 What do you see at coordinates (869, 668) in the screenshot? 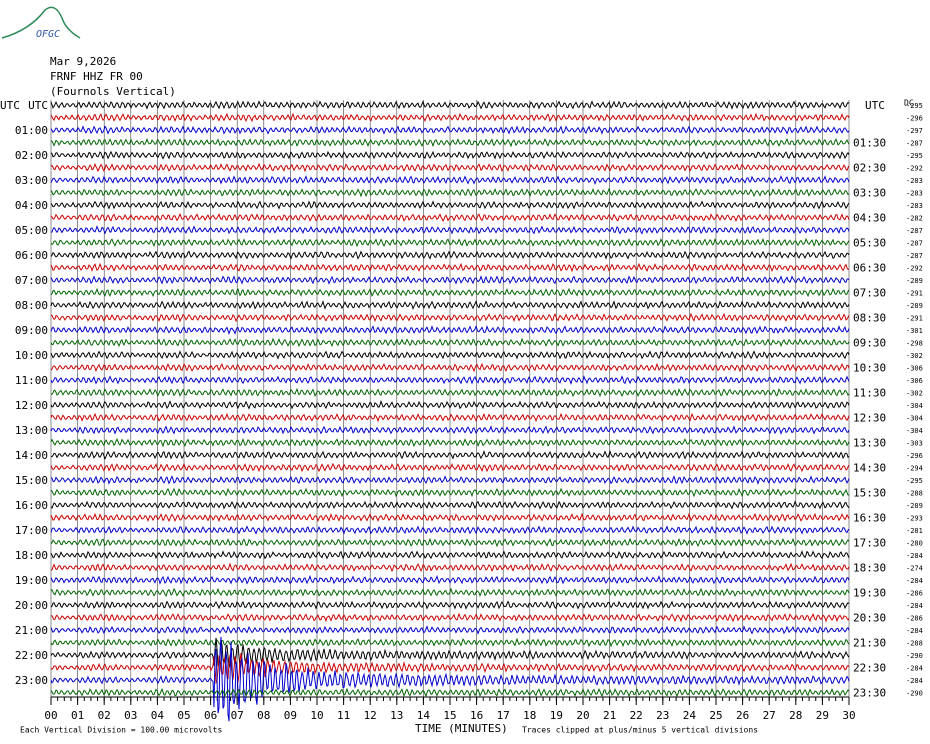
I see `right-time-label: 22:30` at bounding box center [869, 668].